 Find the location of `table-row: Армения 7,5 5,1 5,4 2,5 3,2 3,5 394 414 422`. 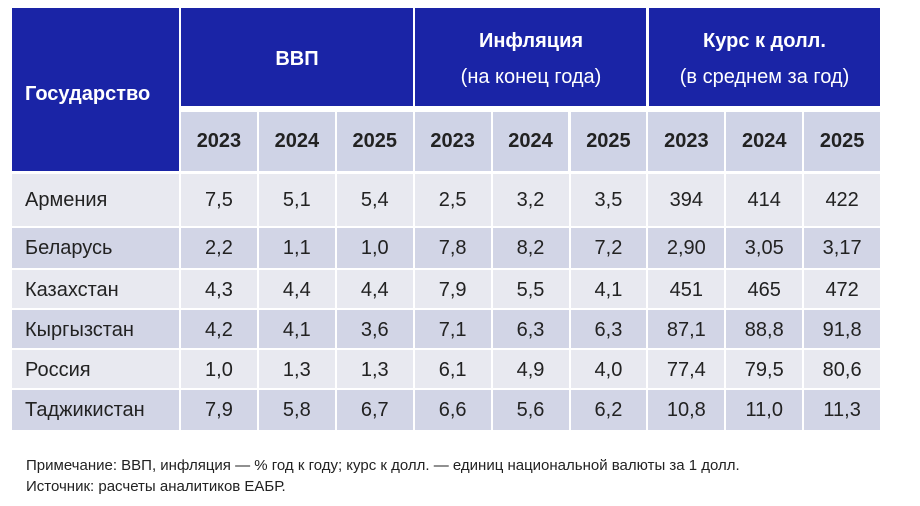

table-row: Армения 7,5 5,1 5,4 2,5 3,2 3,5 394 414 422 is located at coordinates (446, 200).